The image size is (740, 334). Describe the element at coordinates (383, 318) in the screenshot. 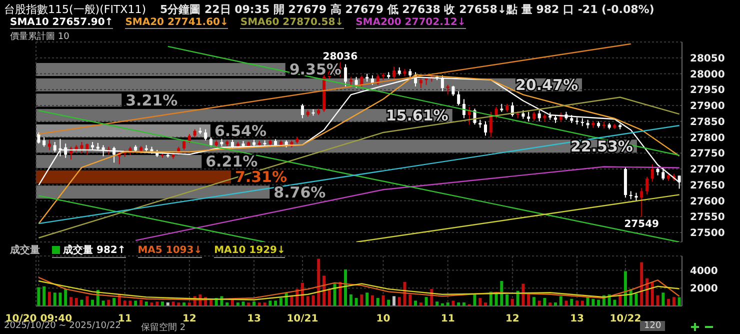

I see `x-tick-label: 10` at that location.